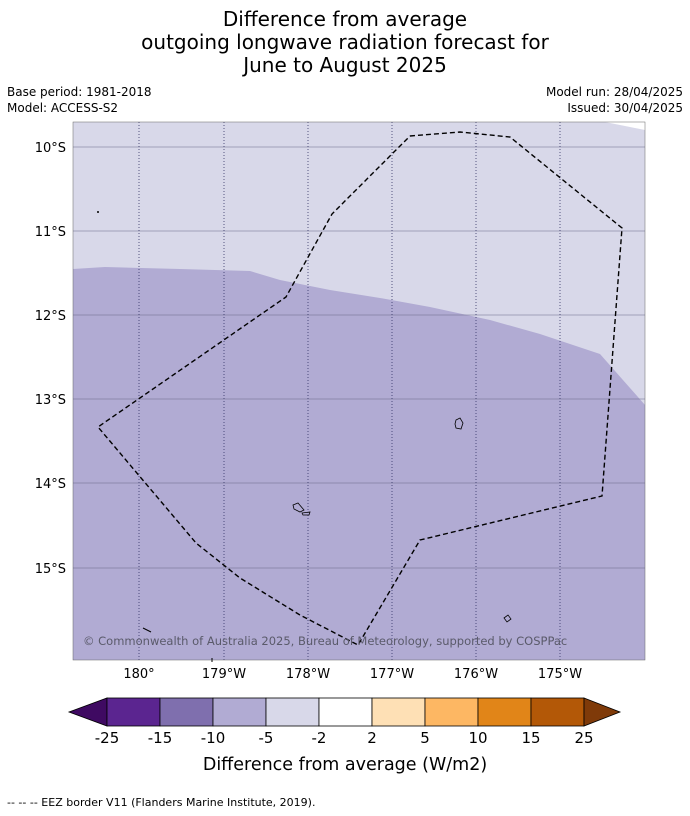 The width and height of the screenshot is (690, 816). Describe the element at coordinates (224, 674) in the screenshot. I see `lon-label: 179°W` at that location.